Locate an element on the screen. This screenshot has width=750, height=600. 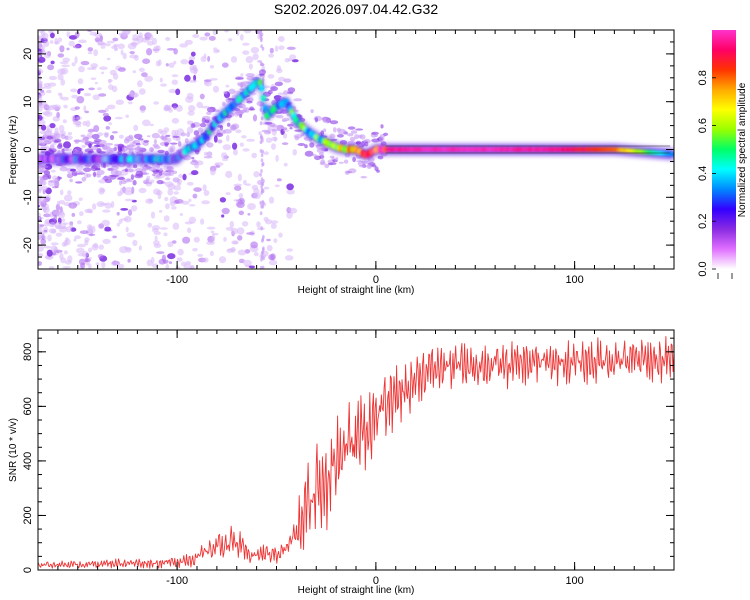
colorbar-tick-label: 0.2 is located at coordinates (703, 221).